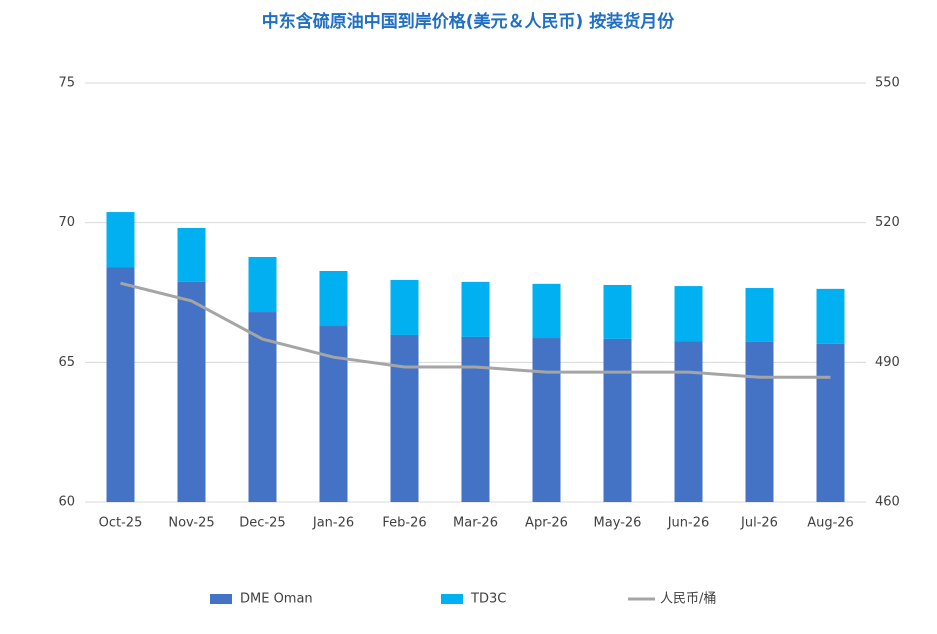 The width and height of the screenshot is (937, 634). I want to click on x-tick-label: Apr-26, so click(546, 523).